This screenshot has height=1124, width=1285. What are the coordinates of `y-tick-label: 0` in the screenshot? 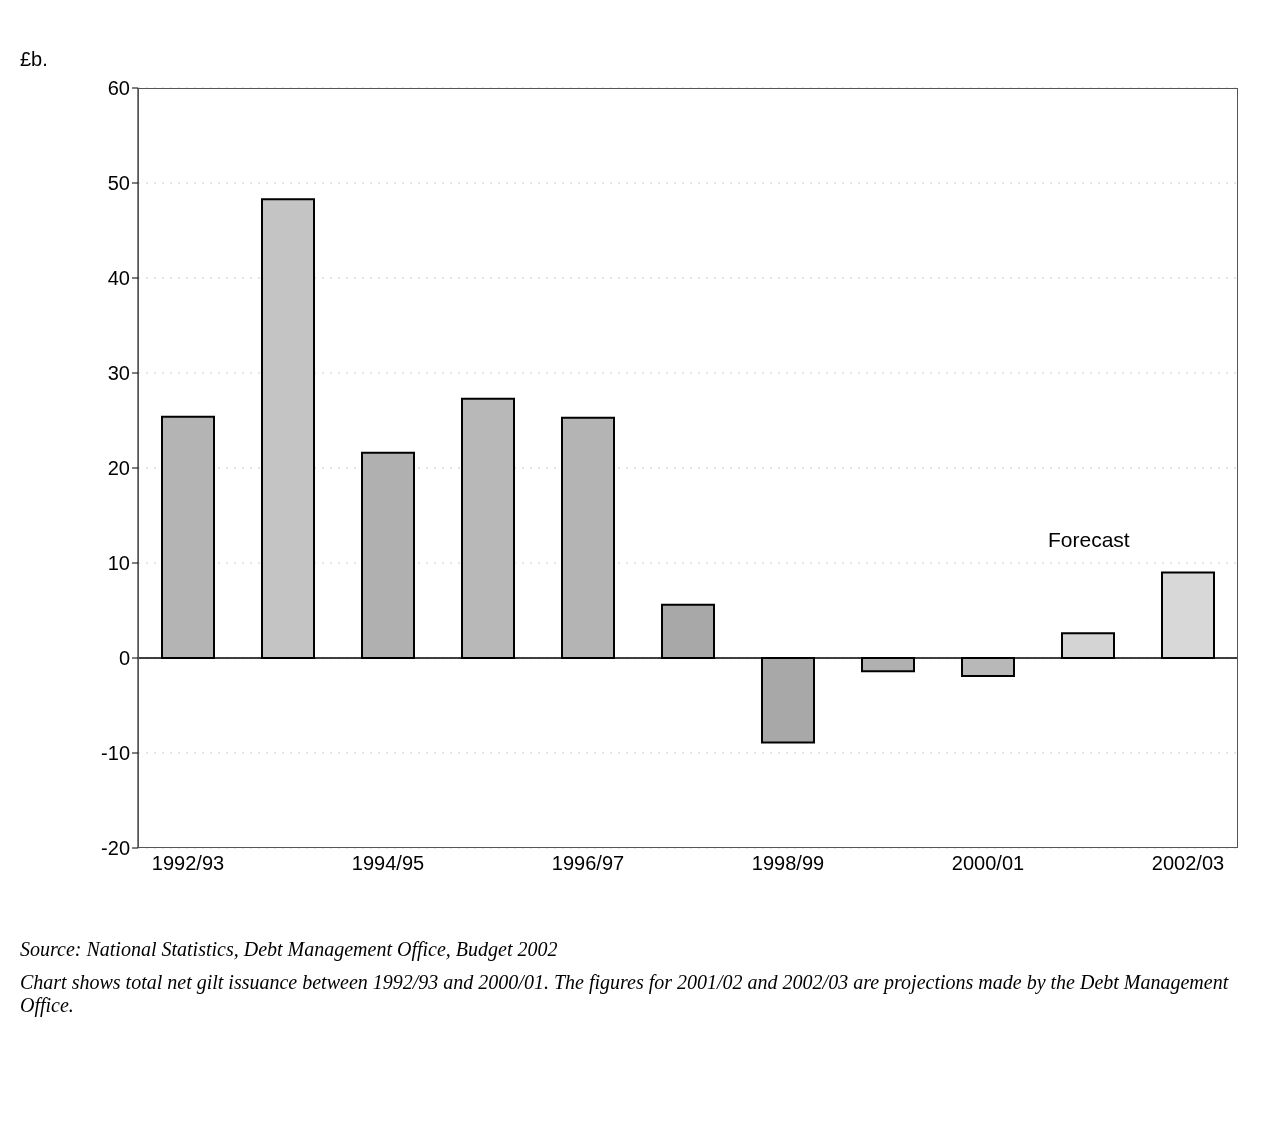 It's located at (124, 658).